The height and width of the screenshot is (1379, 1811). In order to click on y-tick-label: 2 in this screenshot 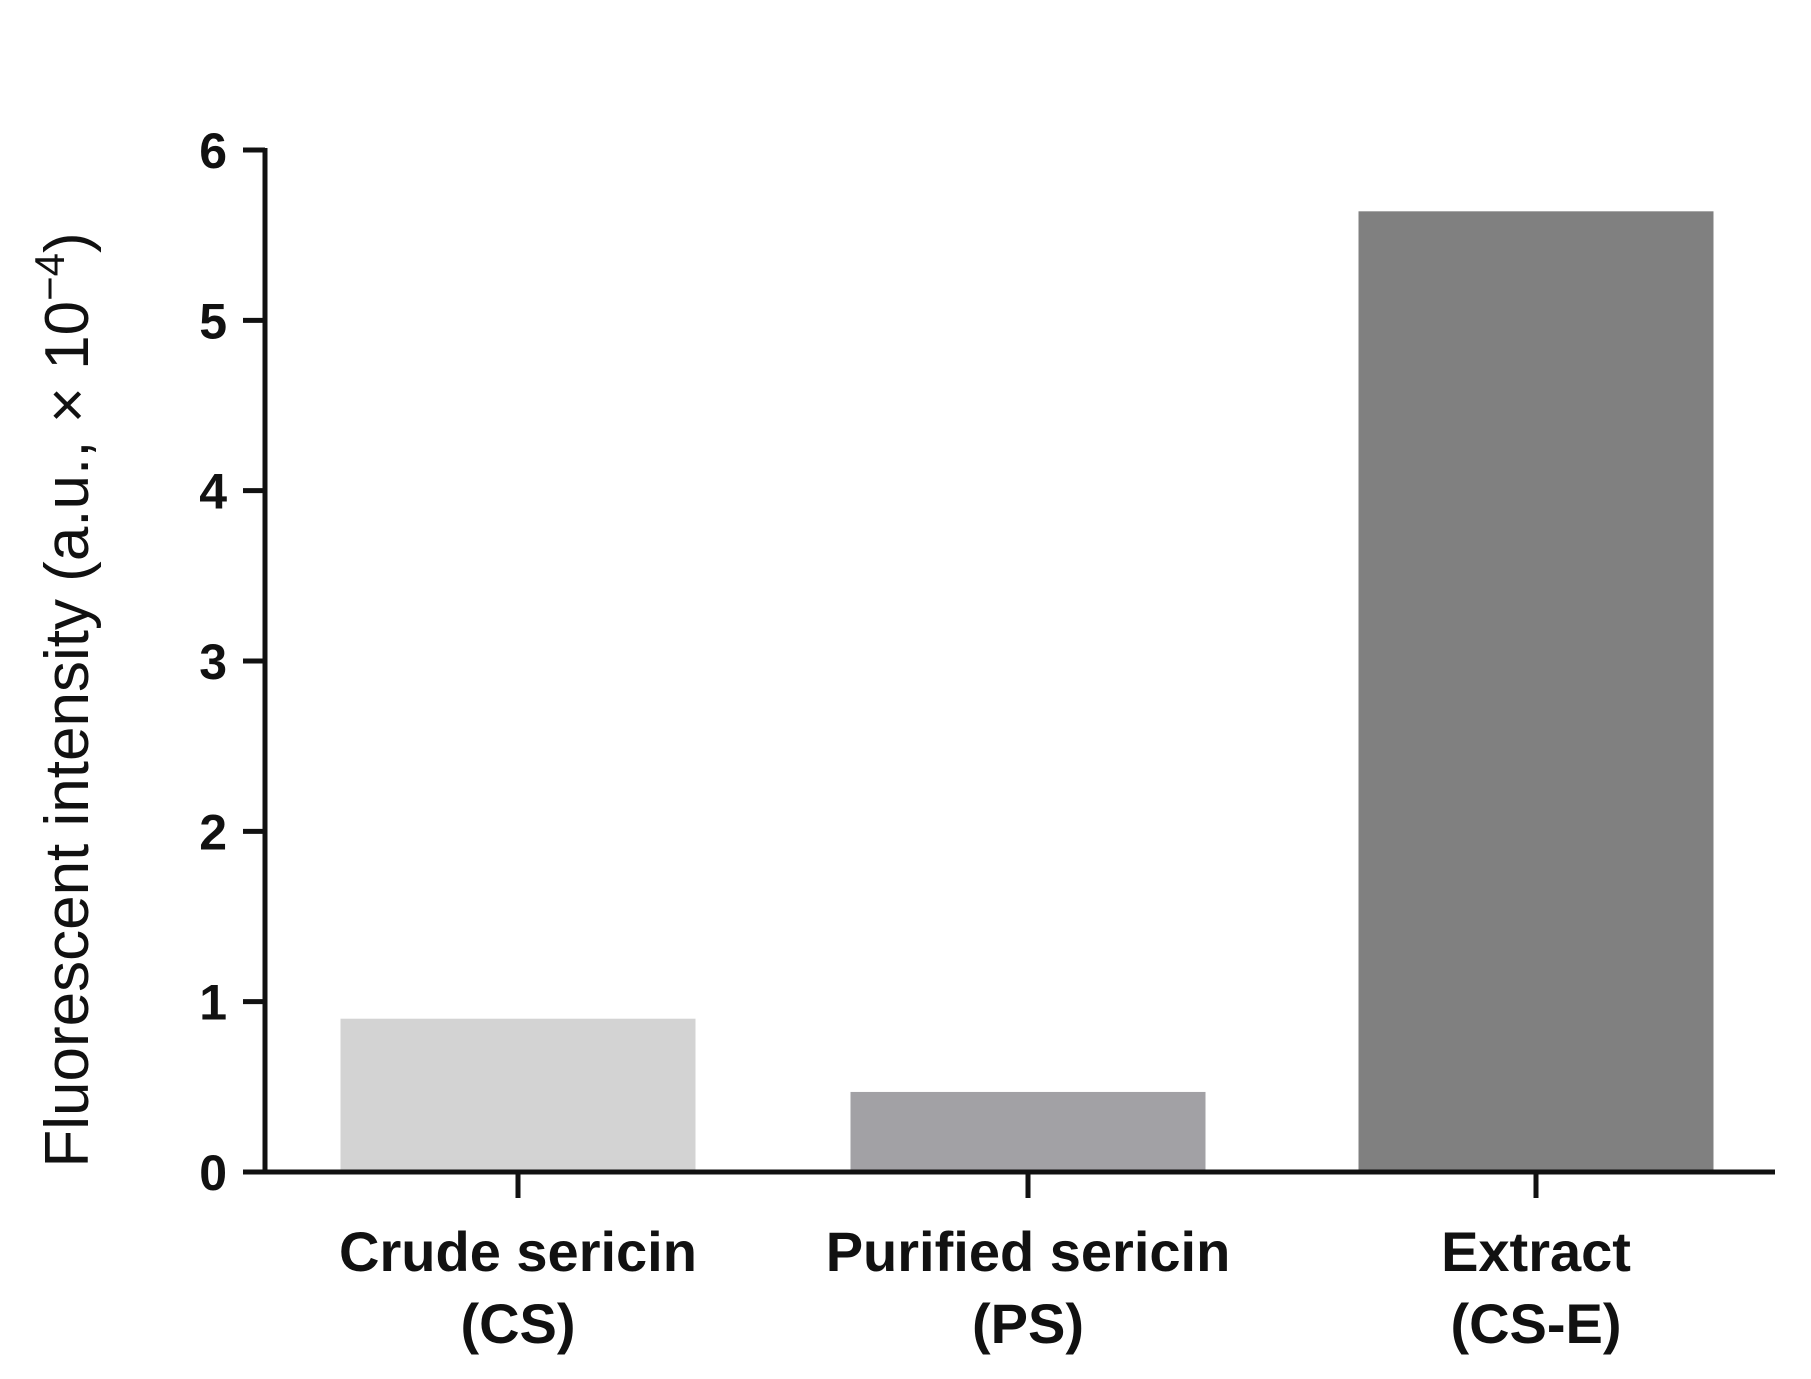, I will do `click(213, 832)`.